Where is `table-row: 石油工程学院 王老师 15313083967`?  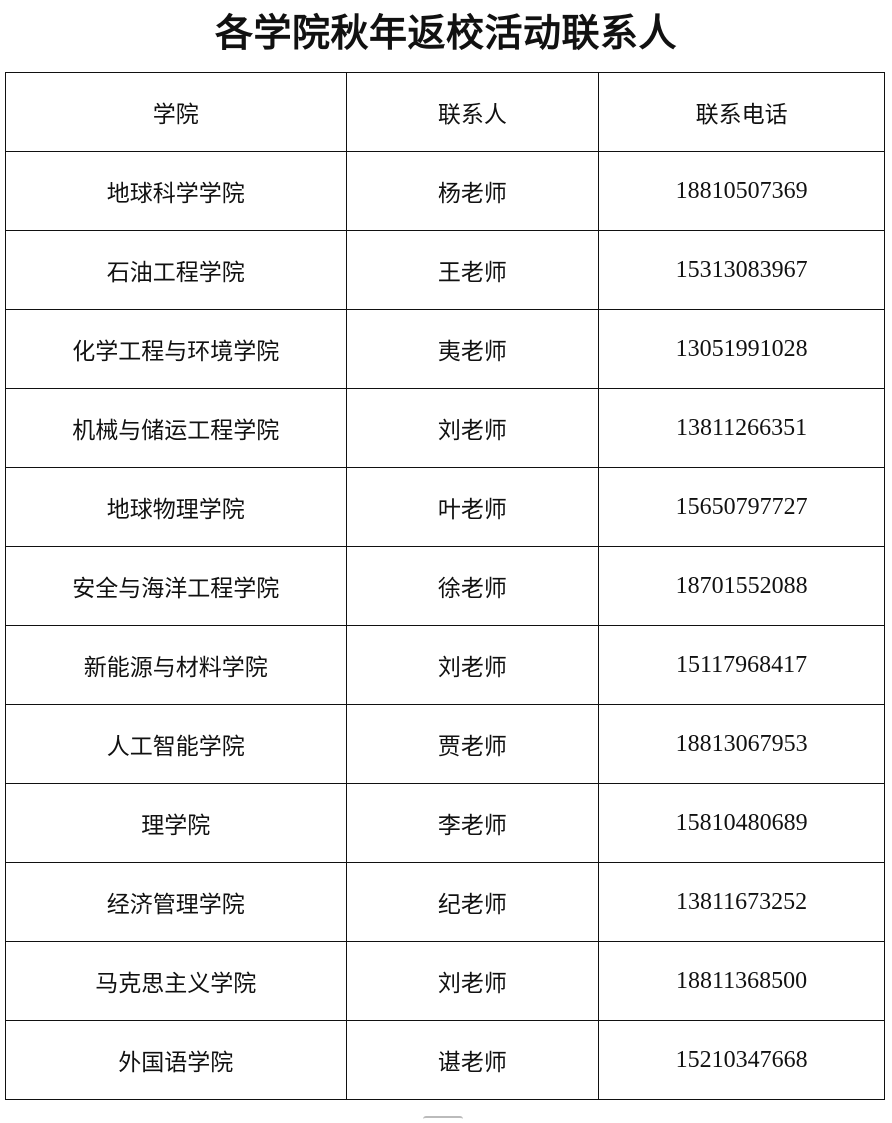 table-row: 石油工程学院 王老师 15313083967 is located at coordinates (445, 270).